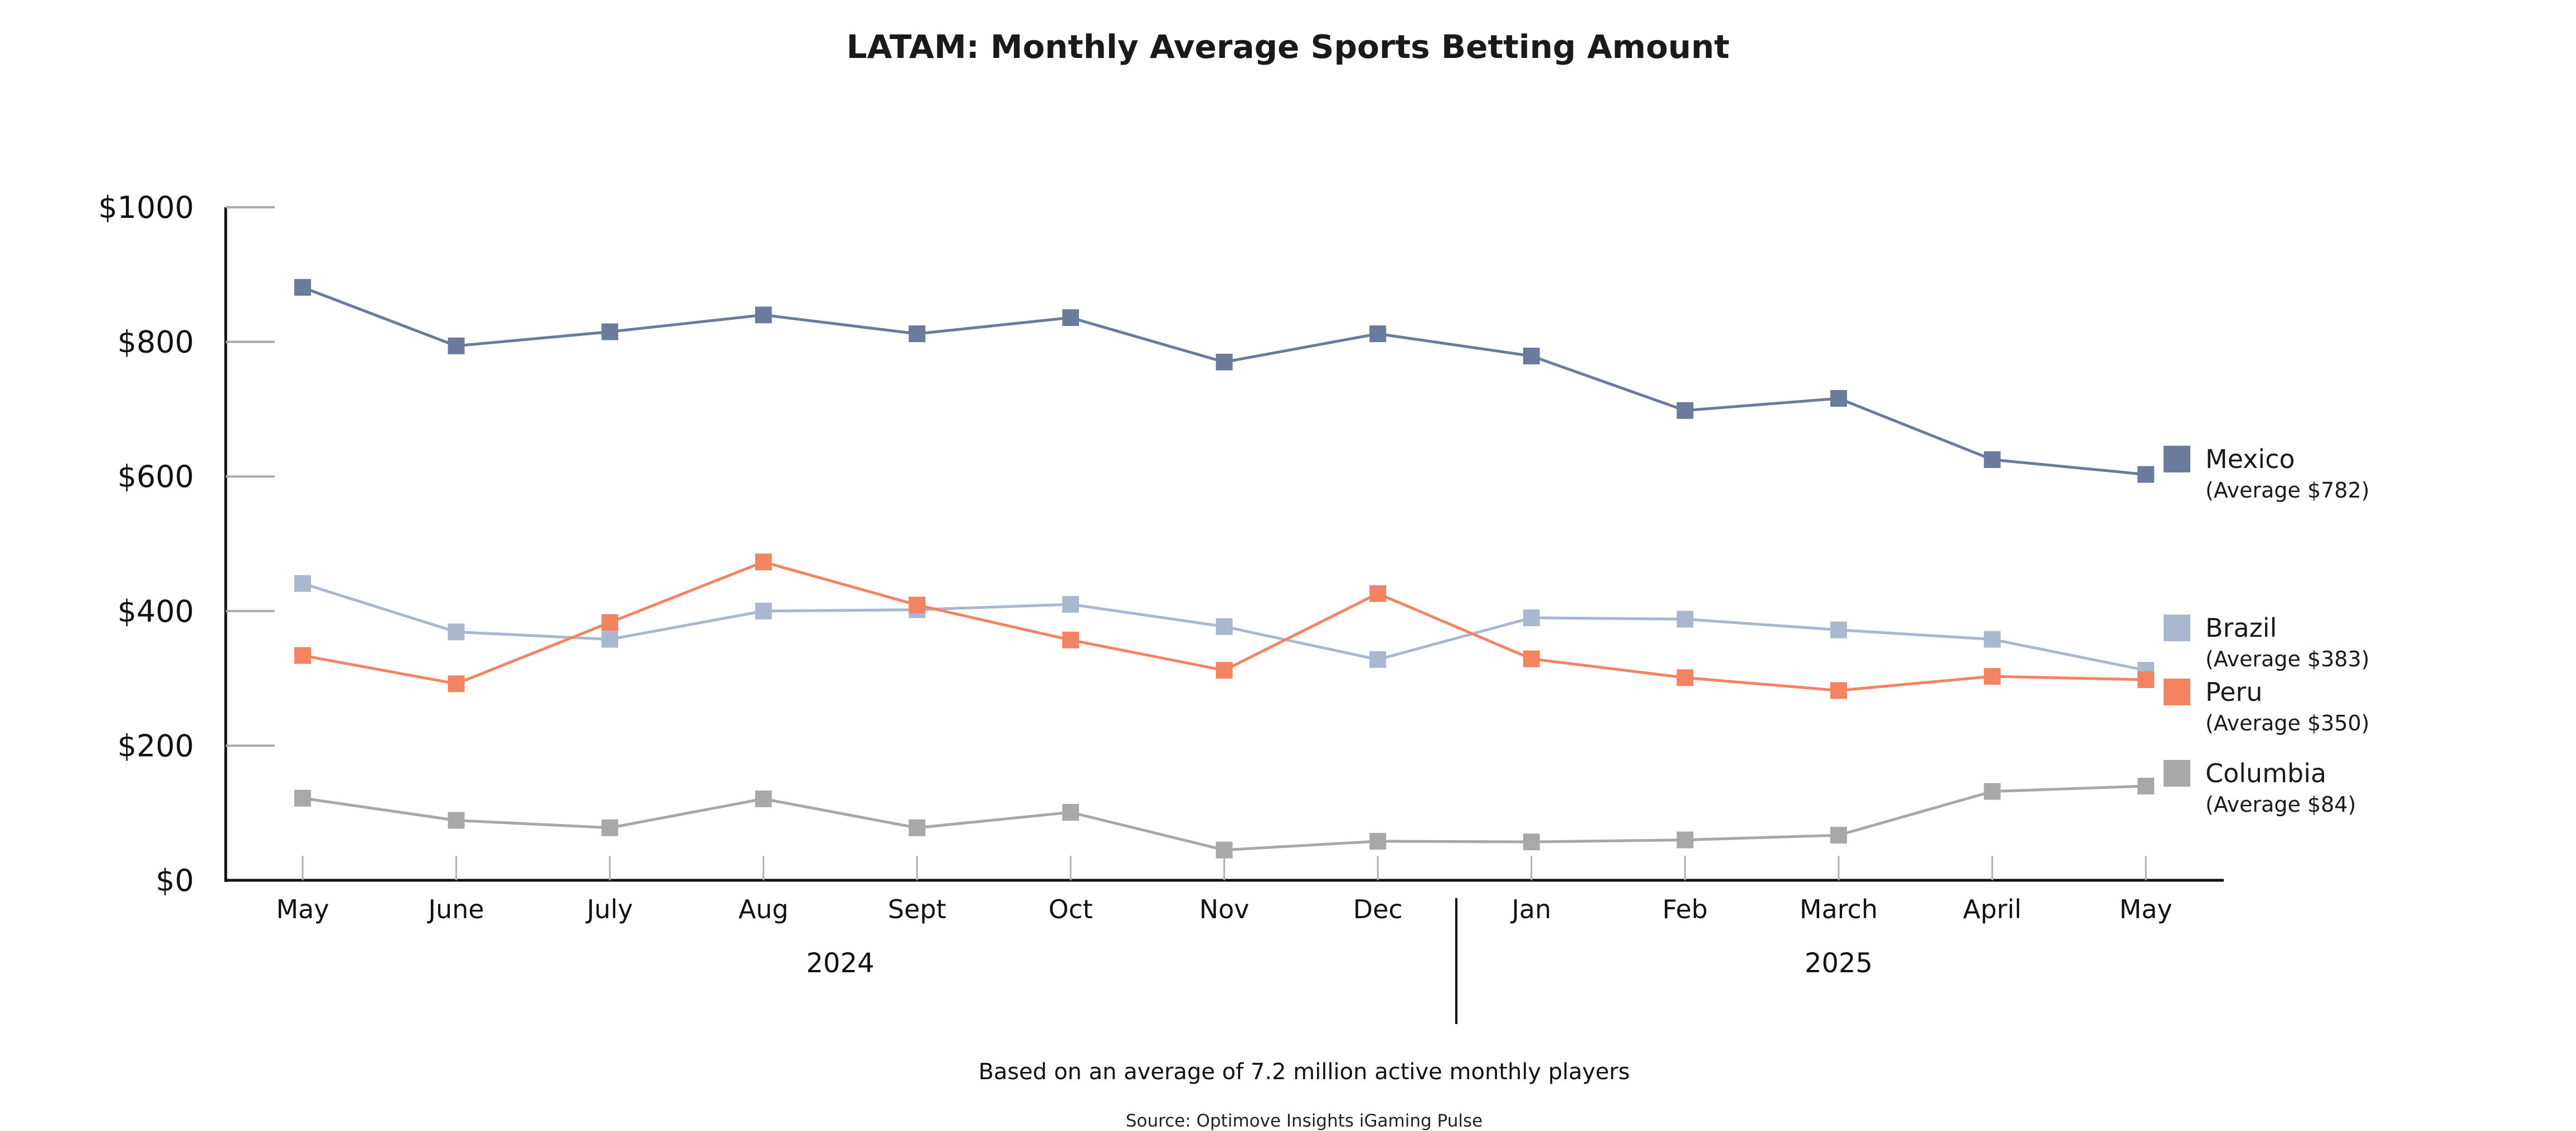  What do you see at coordinates (2266, 706) in the screenshot?
I see `legend-item-peru: Peru (Average $350)` at bounding box center [2266, 706].